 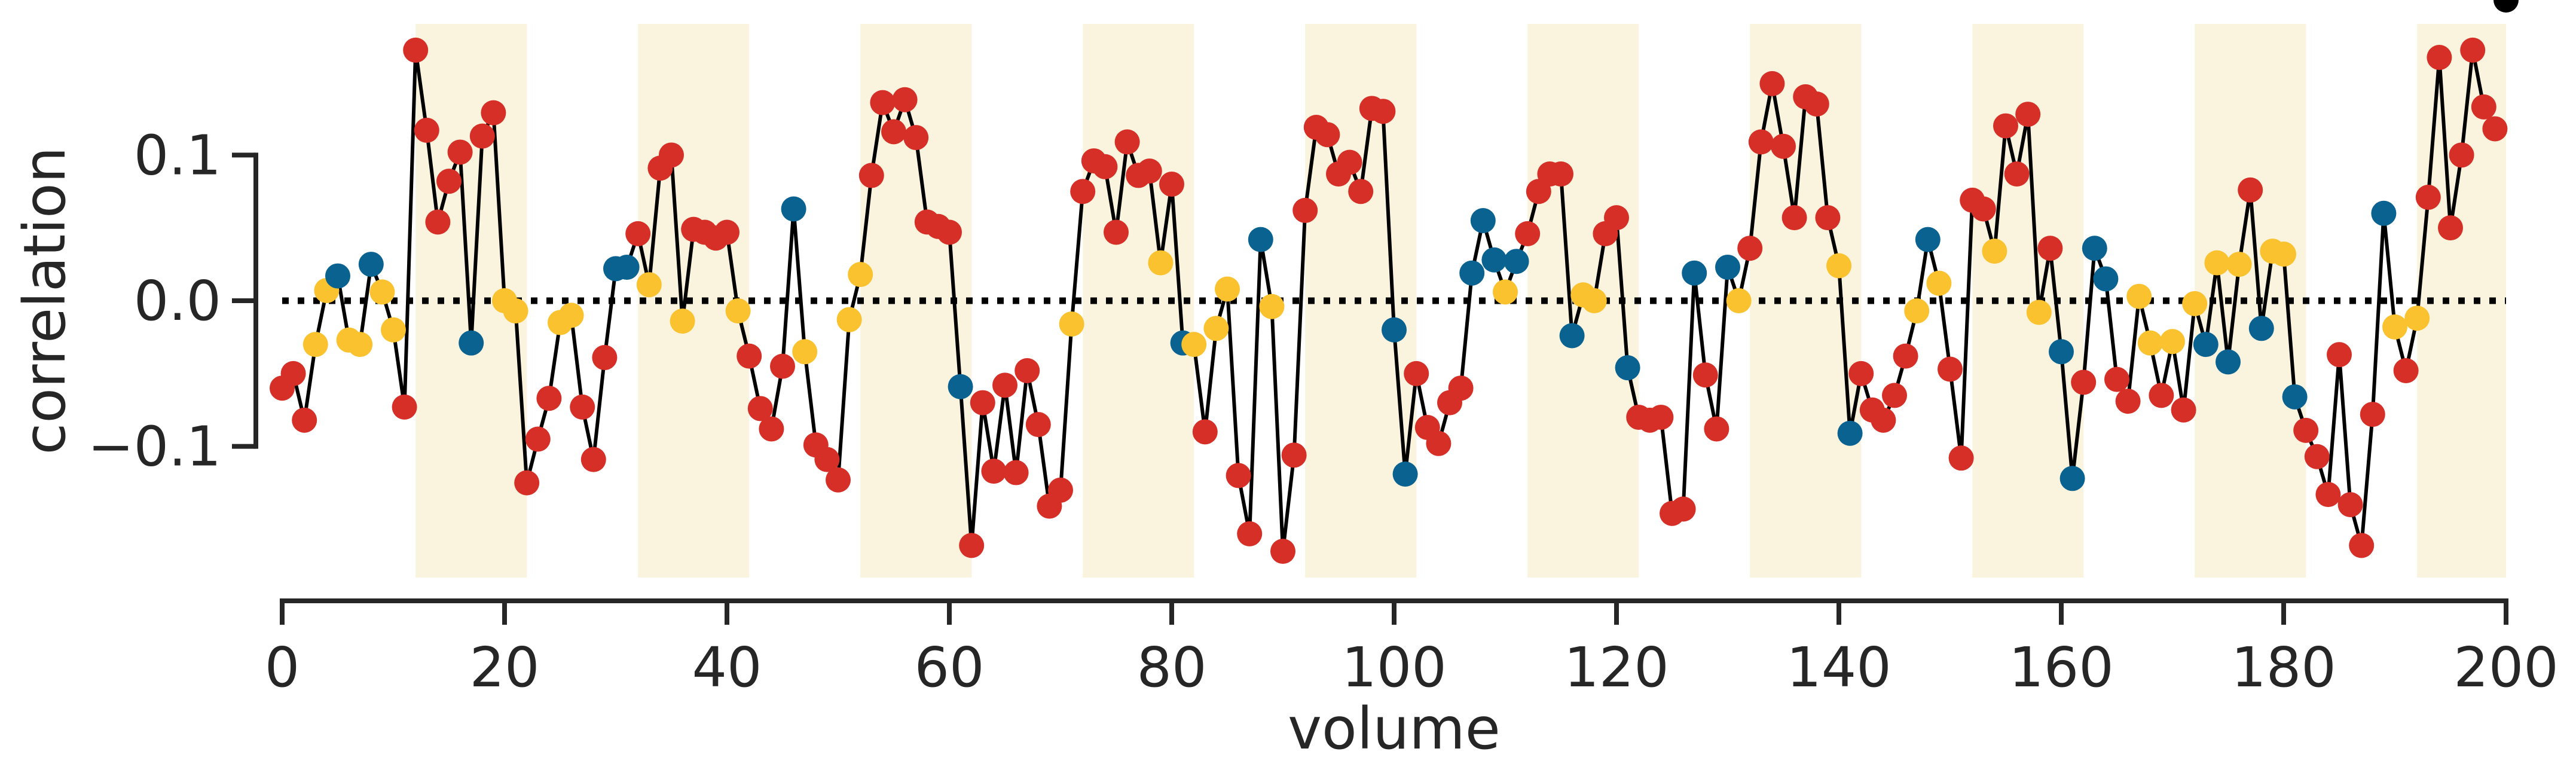 What do you see at coordinates (1394, 667) in the screenshot?
I see `x-tick-label: 100` at bounding box center [1394, 667].